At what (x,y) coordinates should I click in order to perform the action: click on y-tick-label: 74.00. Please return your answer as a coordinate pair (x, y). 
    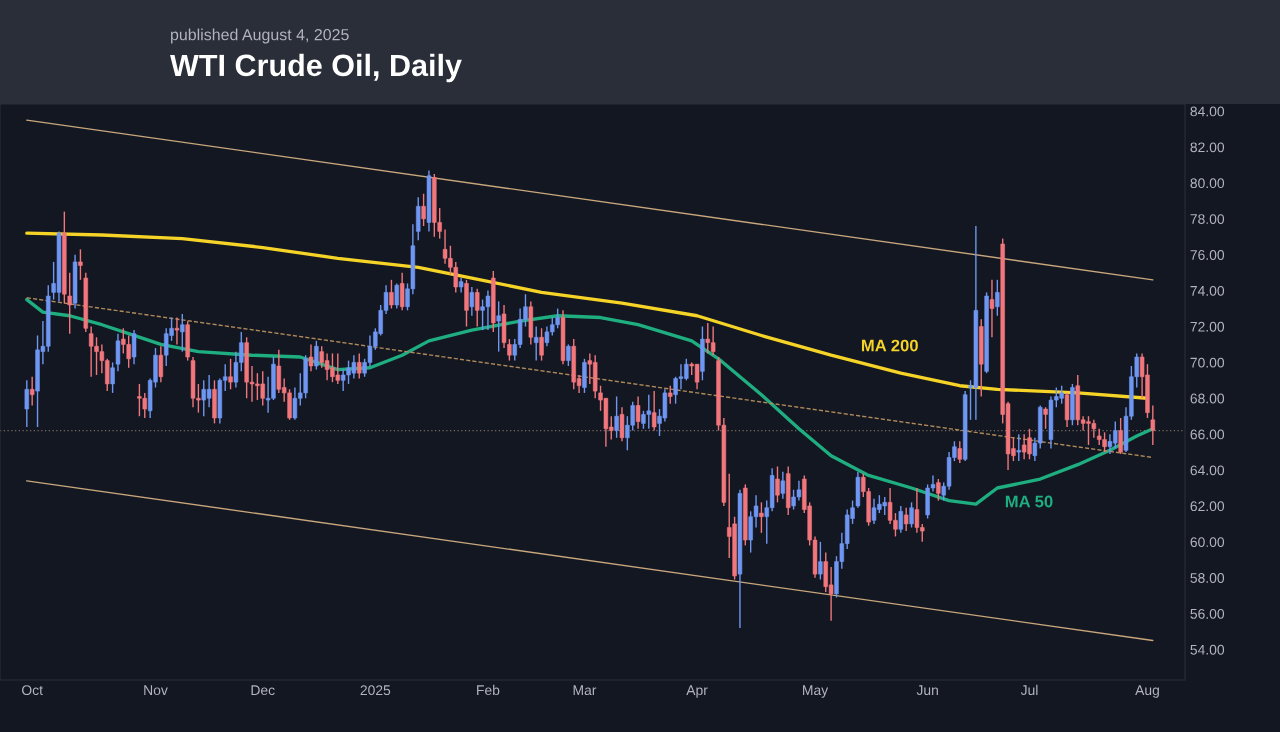
    Looking at the image, I should click on (1207, 290).